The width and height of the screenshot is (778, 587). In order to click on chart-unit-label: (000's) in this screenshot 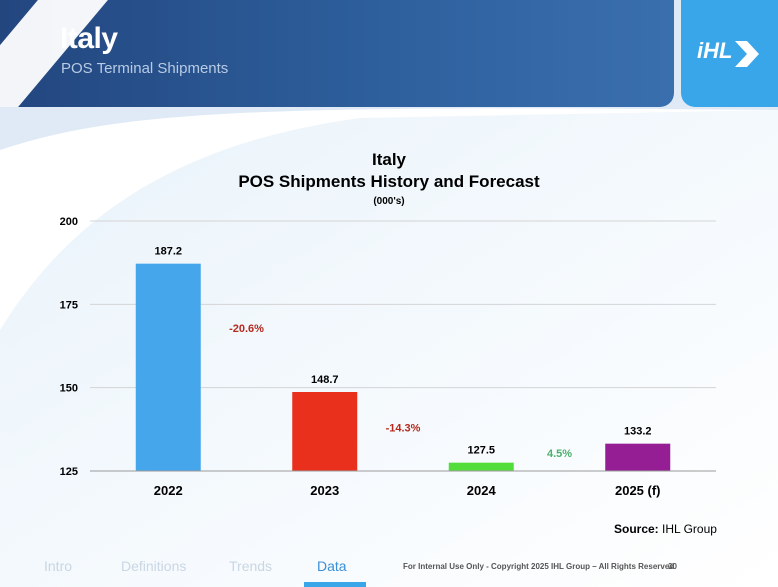, I will do `click(389, 201)`.